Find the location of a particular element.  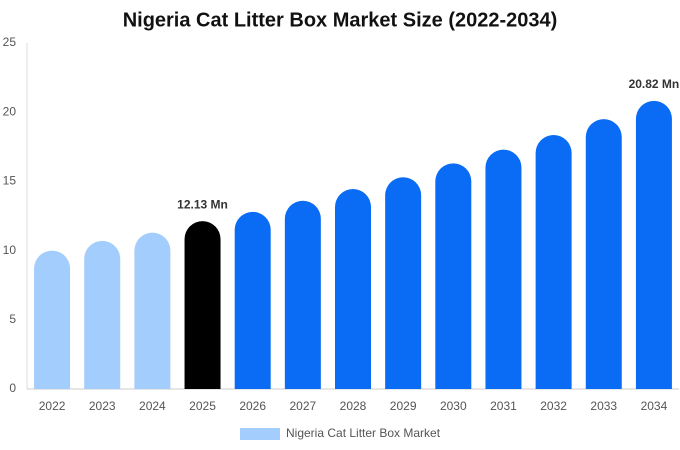

y-tick-label: 5 is located at coordinates (12, 319).